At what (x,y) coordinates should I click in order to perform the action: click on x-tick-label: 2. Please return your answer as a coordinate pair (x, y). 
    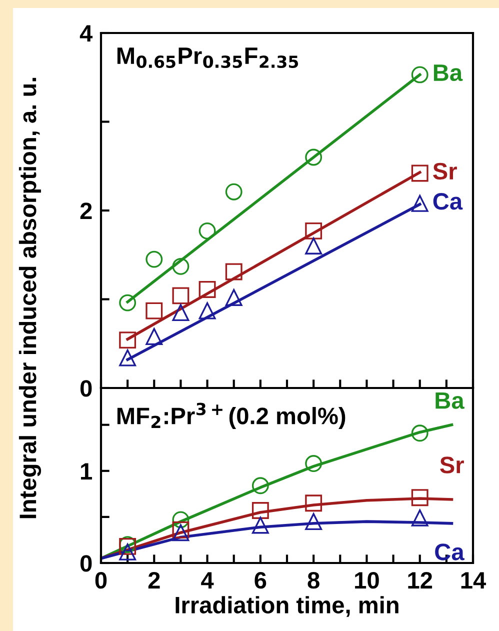
    Looking at the image, I should click on (154, 580).